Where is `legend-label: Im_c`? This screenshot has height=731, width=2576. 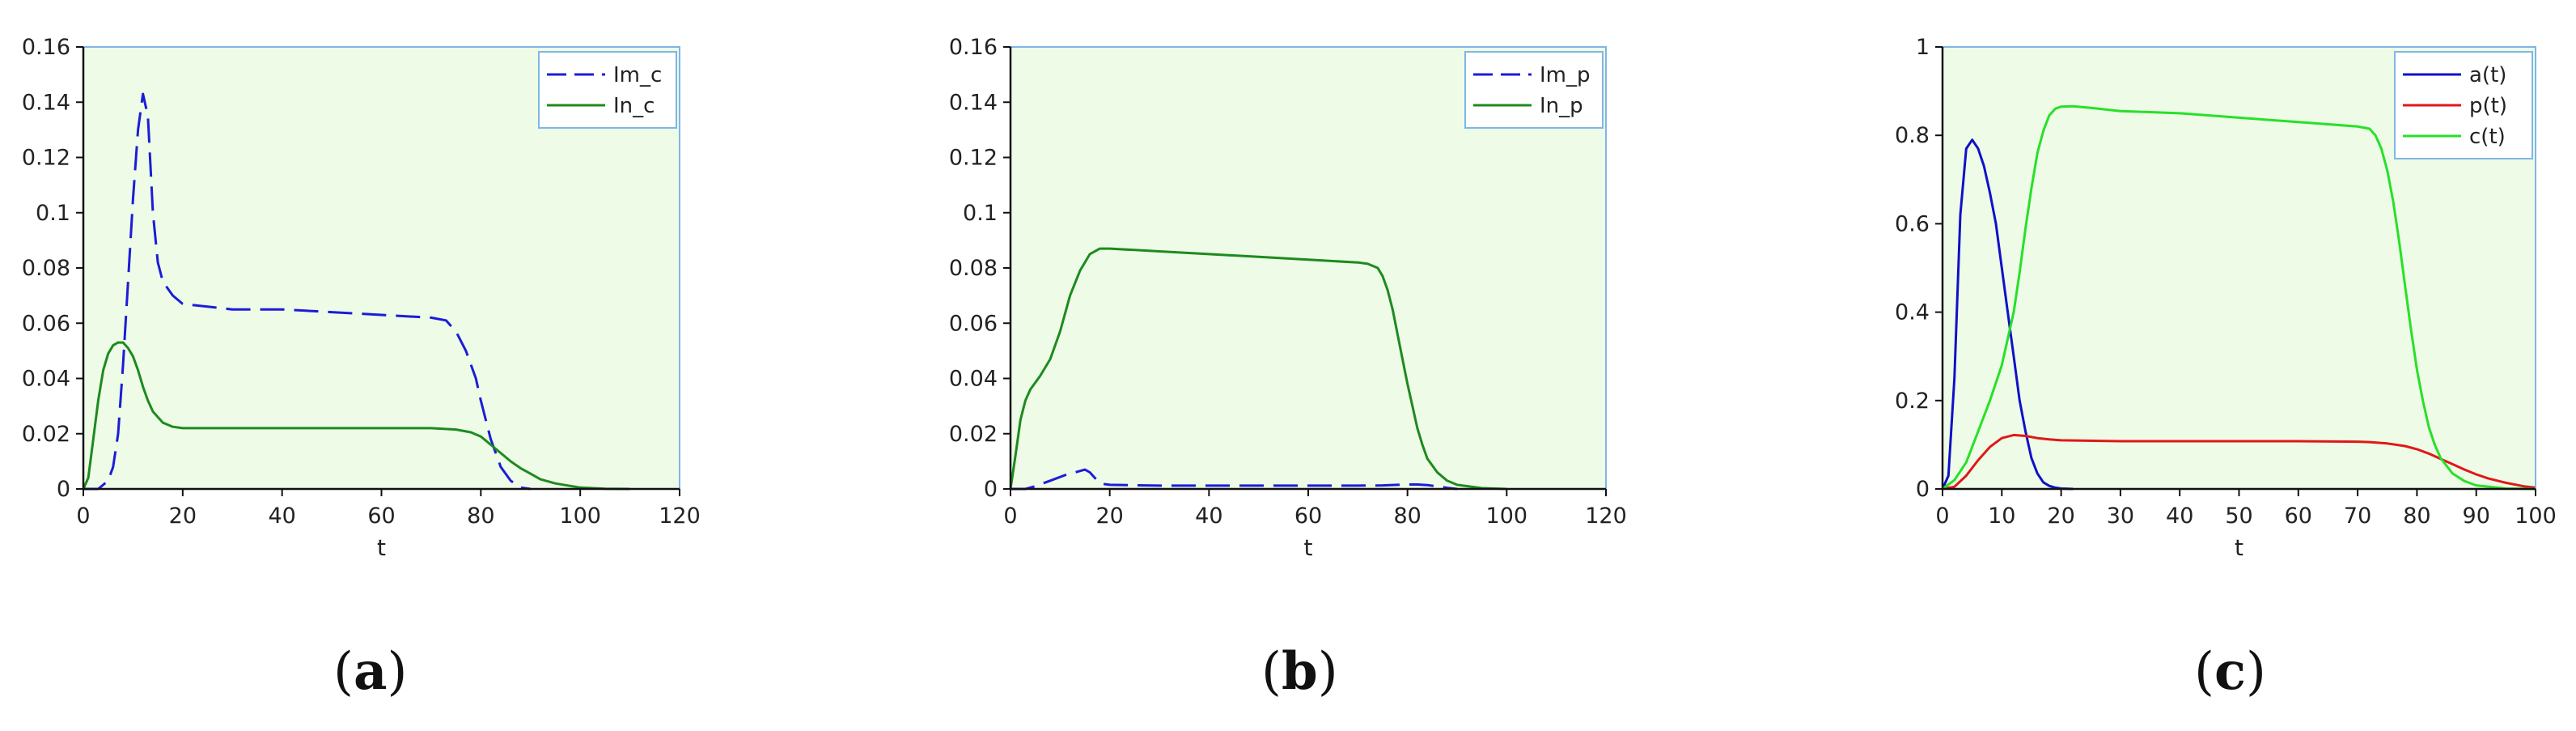 legend-label: Im_c is located at coordinates (637, 75).